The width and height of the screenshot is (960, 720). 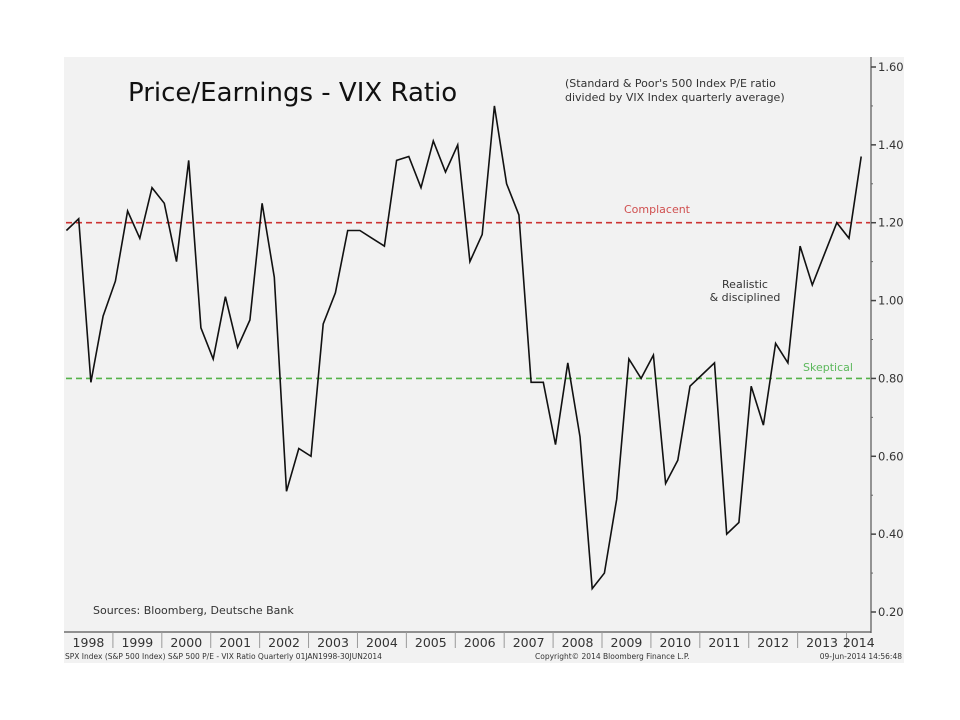 I want to click on y-tick-label: 0.40, so click(x=891, y=534).